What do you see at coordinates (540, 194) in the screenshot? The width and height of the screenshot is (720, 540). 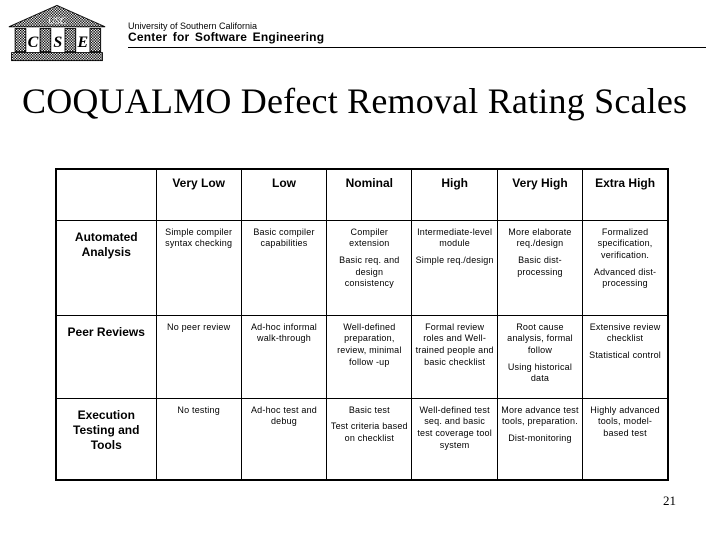 I see `col-header-very-high: Very High` at bounding box center [540, 194].